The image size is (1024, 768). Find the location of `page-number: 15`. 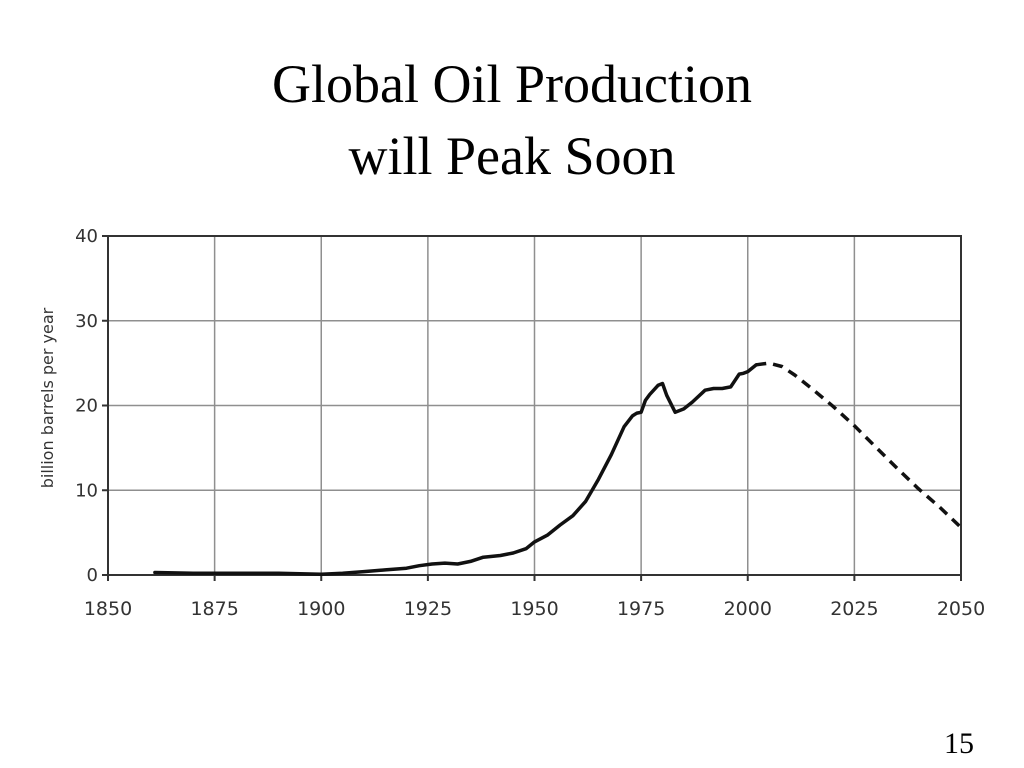

page-number: 15 is located at coordinates (959, 743).